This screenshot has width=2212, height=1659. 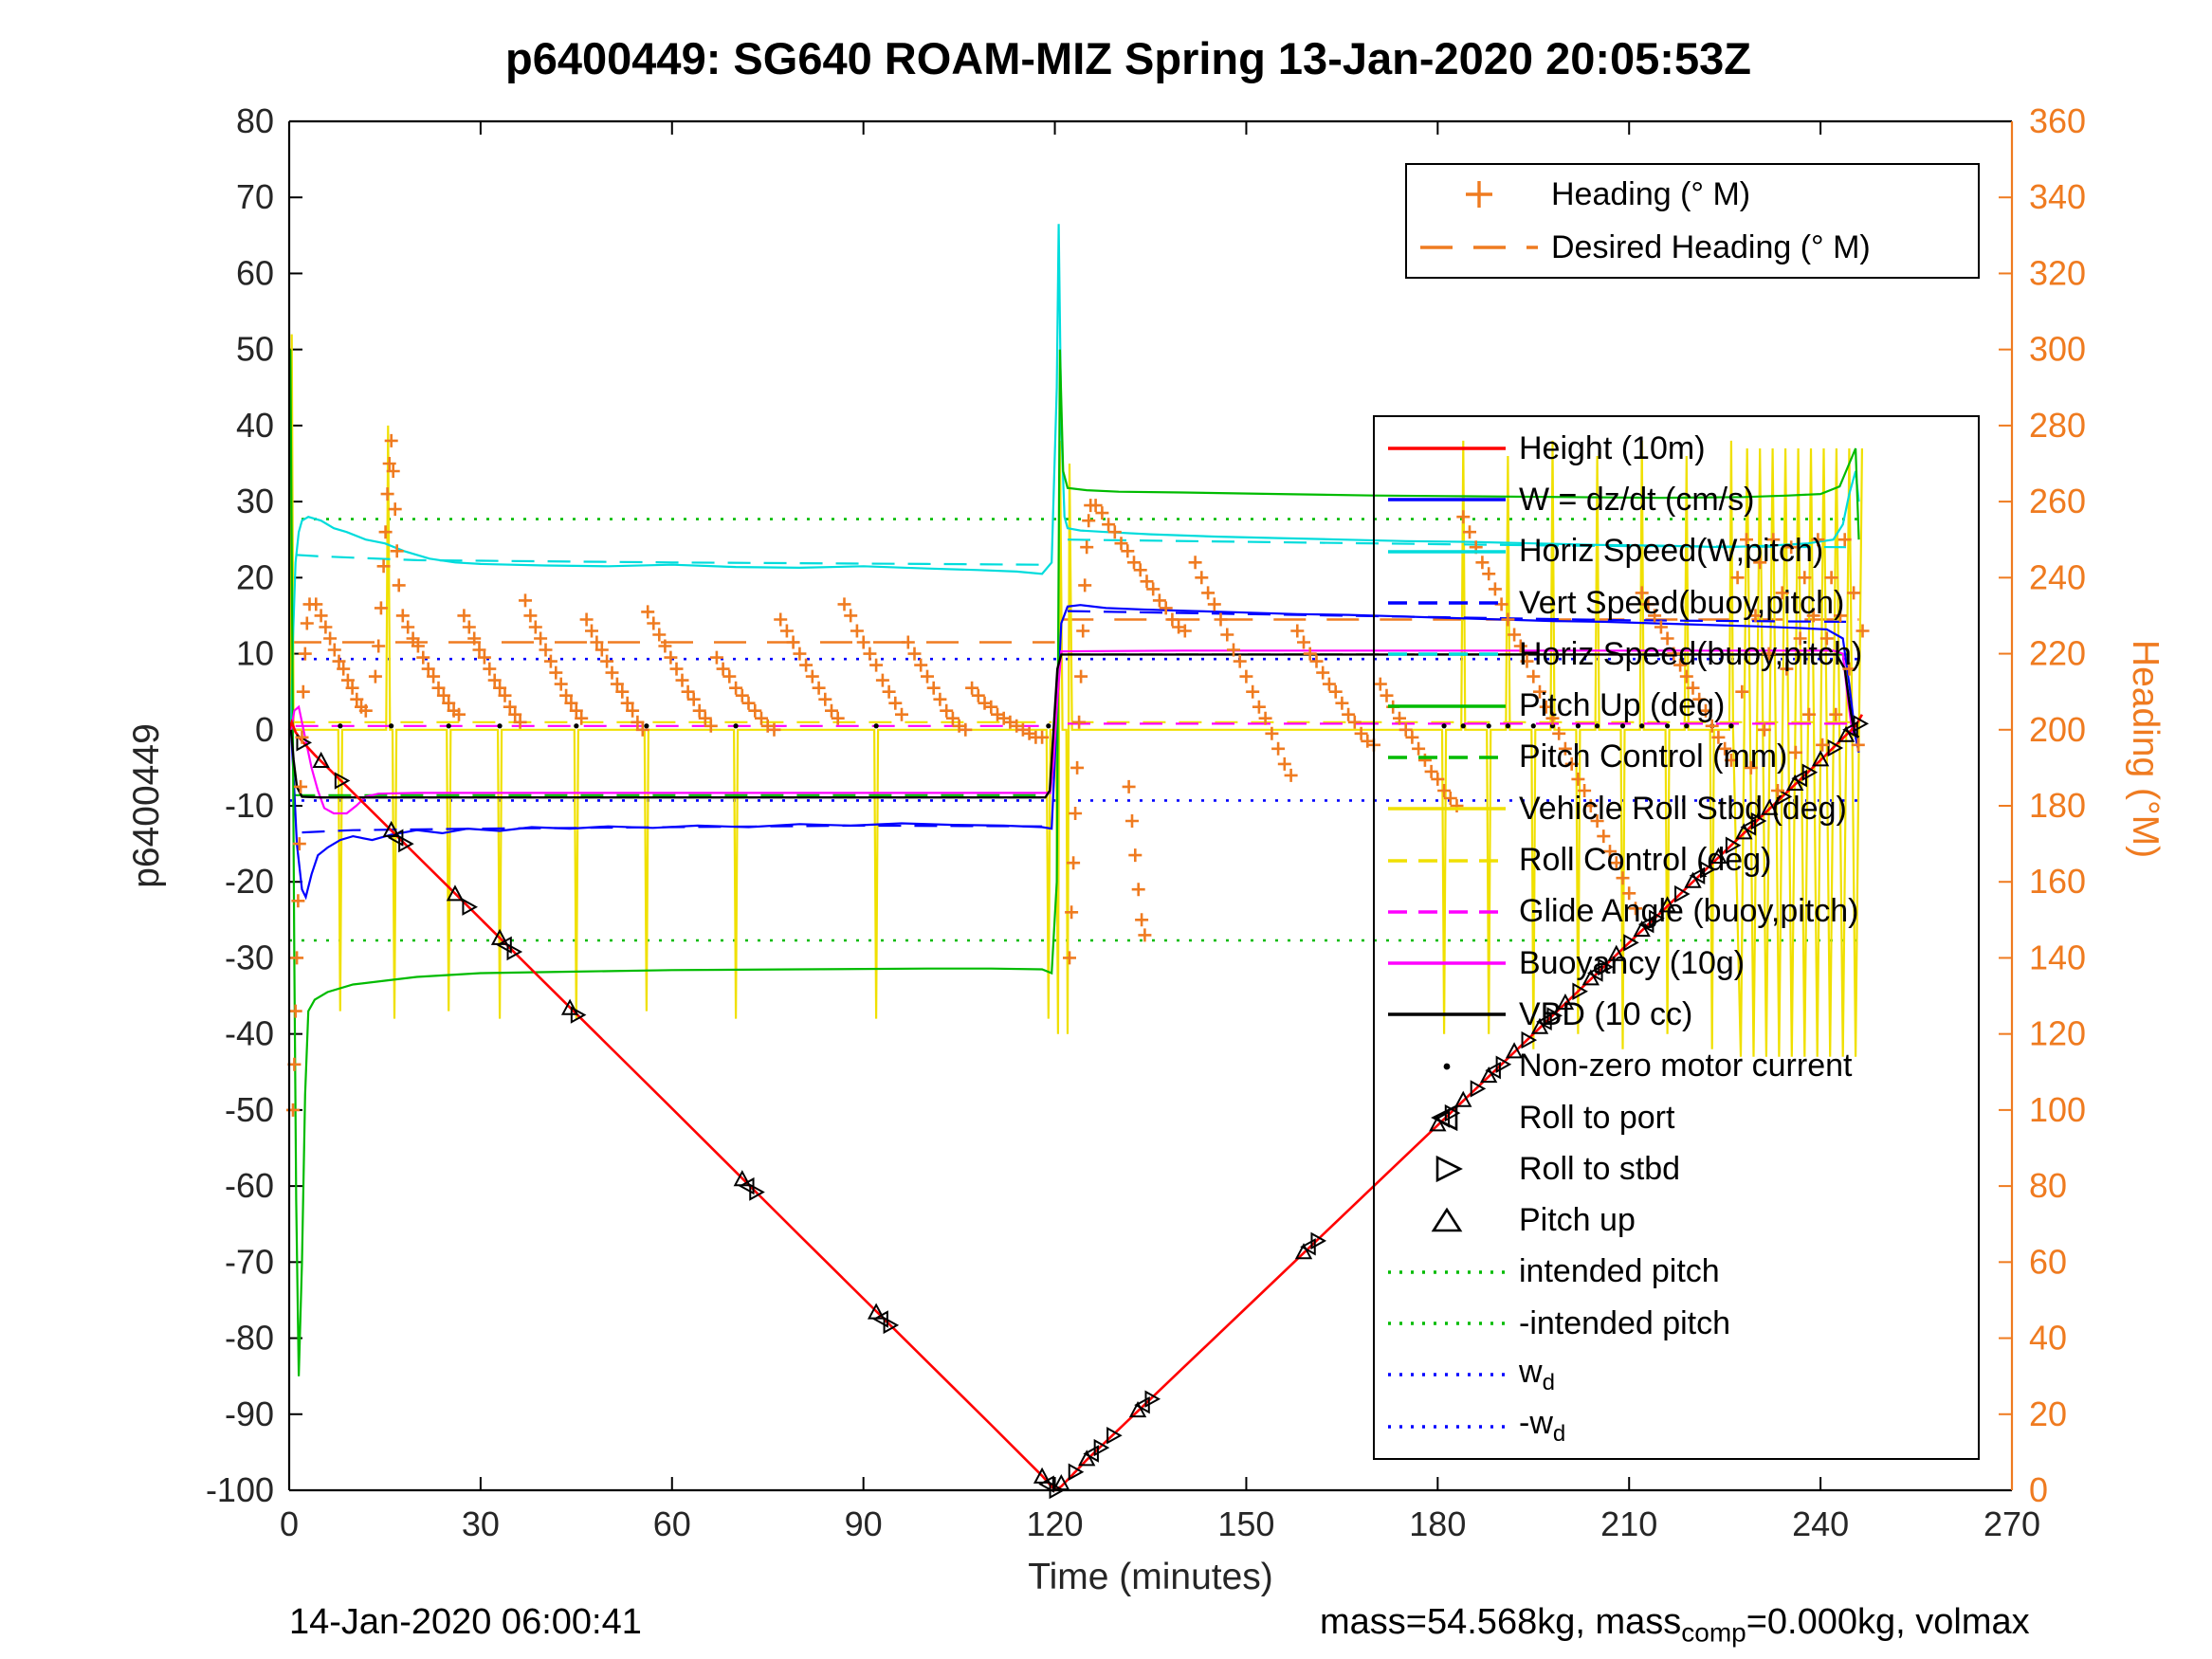 What do you see at coordinates (1074, 752) in the screenshot?
I see `series-w-dzdt` at bounding box center [1074, 752].